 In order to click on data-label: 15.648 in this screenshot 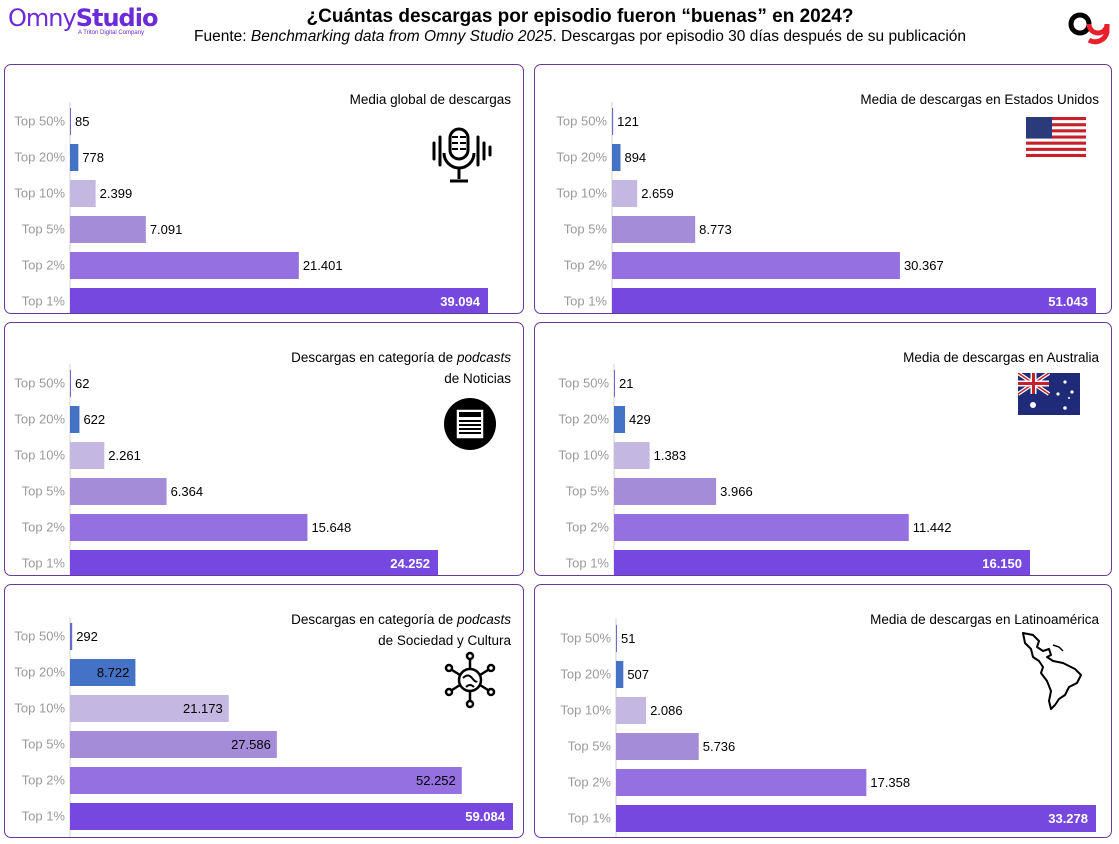, I will do `click(331, 527)`.